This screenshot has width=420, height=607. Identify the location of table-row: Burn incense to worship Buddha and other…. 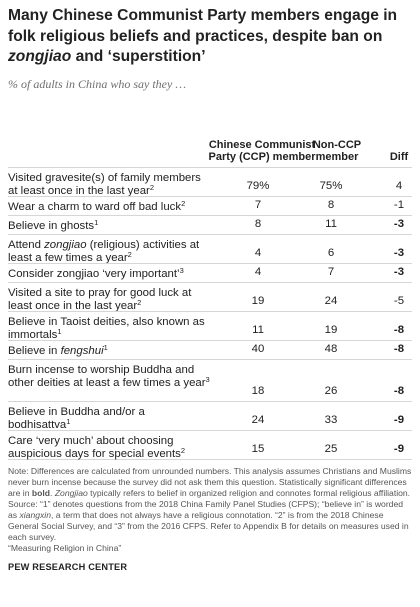
(210, 379).